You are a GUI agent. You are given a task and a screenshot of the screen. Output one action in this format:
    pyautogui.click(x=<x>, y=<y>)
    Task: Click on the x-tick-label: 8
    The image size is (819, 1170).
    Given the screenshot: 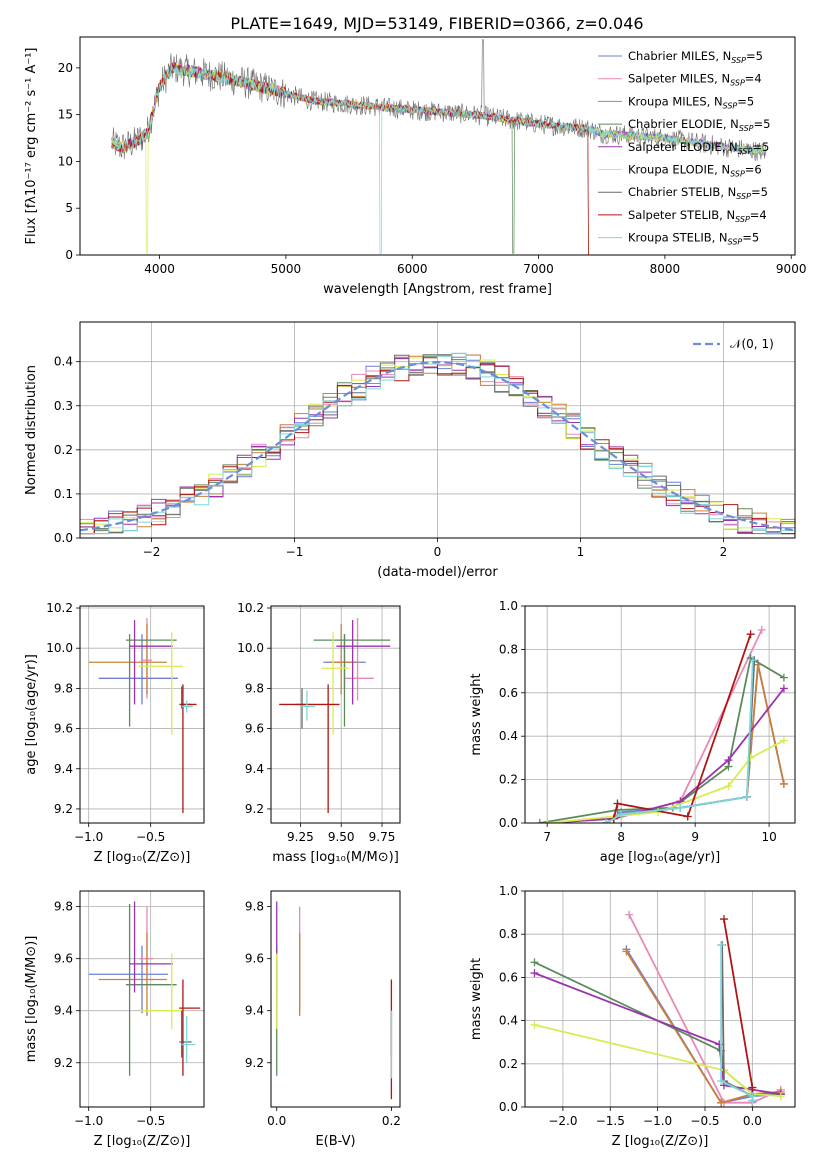 What is the action you would take?
    pyautogui.click(x=621, y=837)
    